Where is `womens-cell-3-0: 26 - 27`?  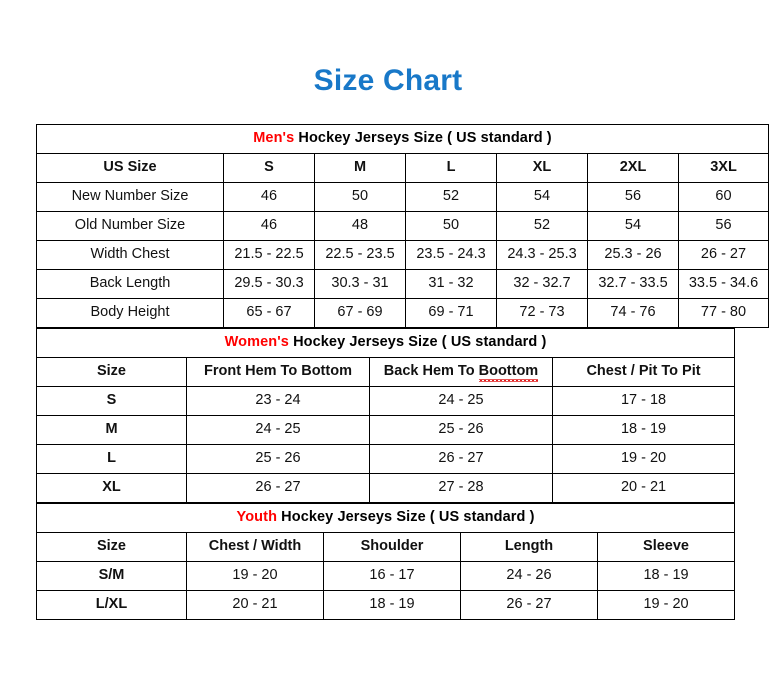
womens-cell-3-0: 26 - 27 is located at coordinates (278, 488).